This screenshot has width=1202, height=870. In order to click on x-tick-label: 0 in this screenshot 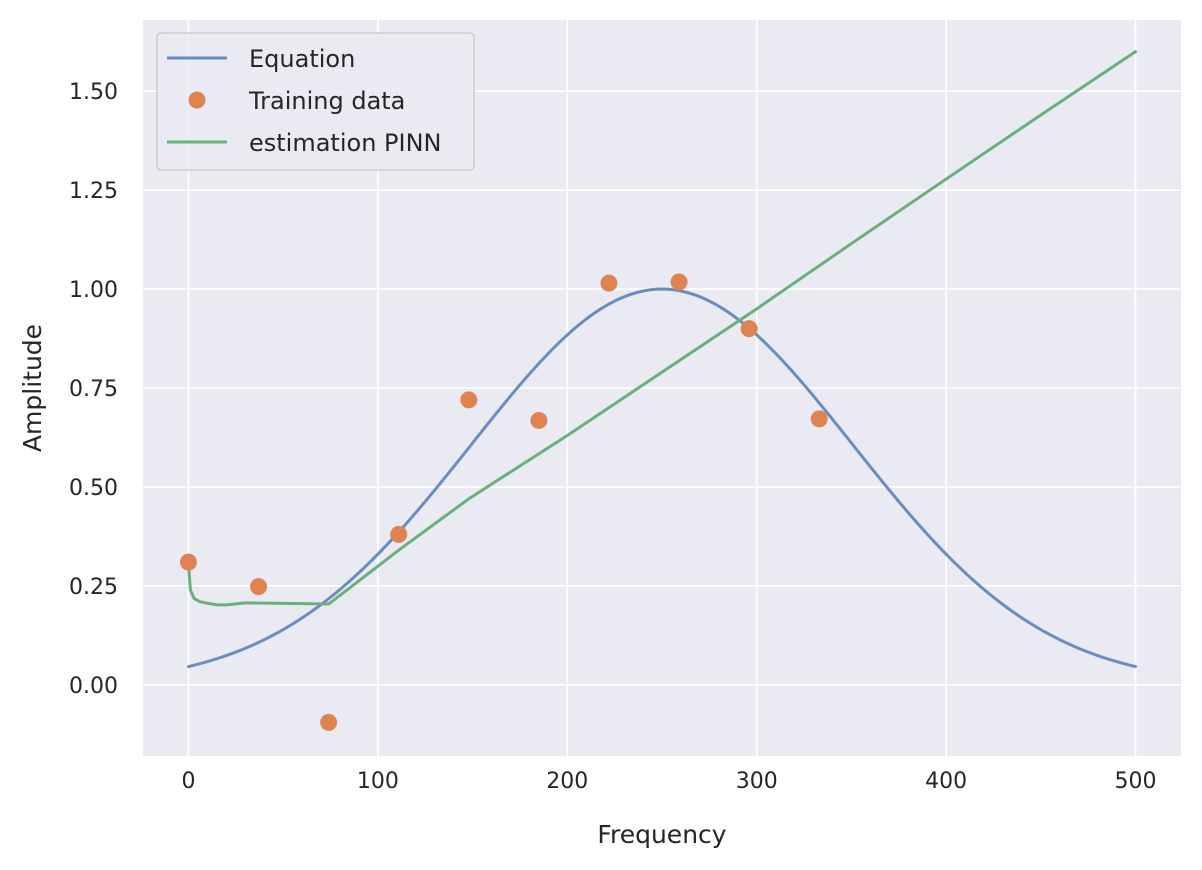, I will do `click(188, 781)`.